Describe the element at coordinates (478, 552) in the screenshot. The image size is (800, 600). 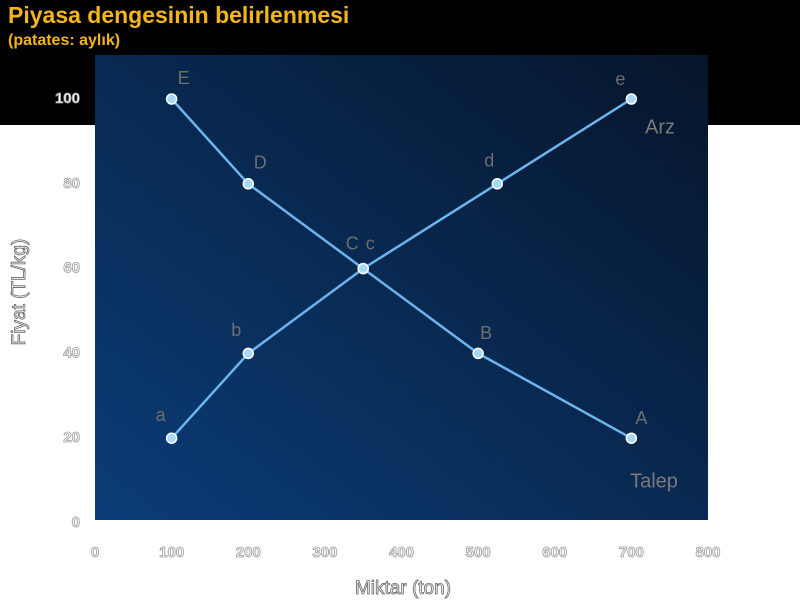
I see `x-tick-label: 500` at that location.